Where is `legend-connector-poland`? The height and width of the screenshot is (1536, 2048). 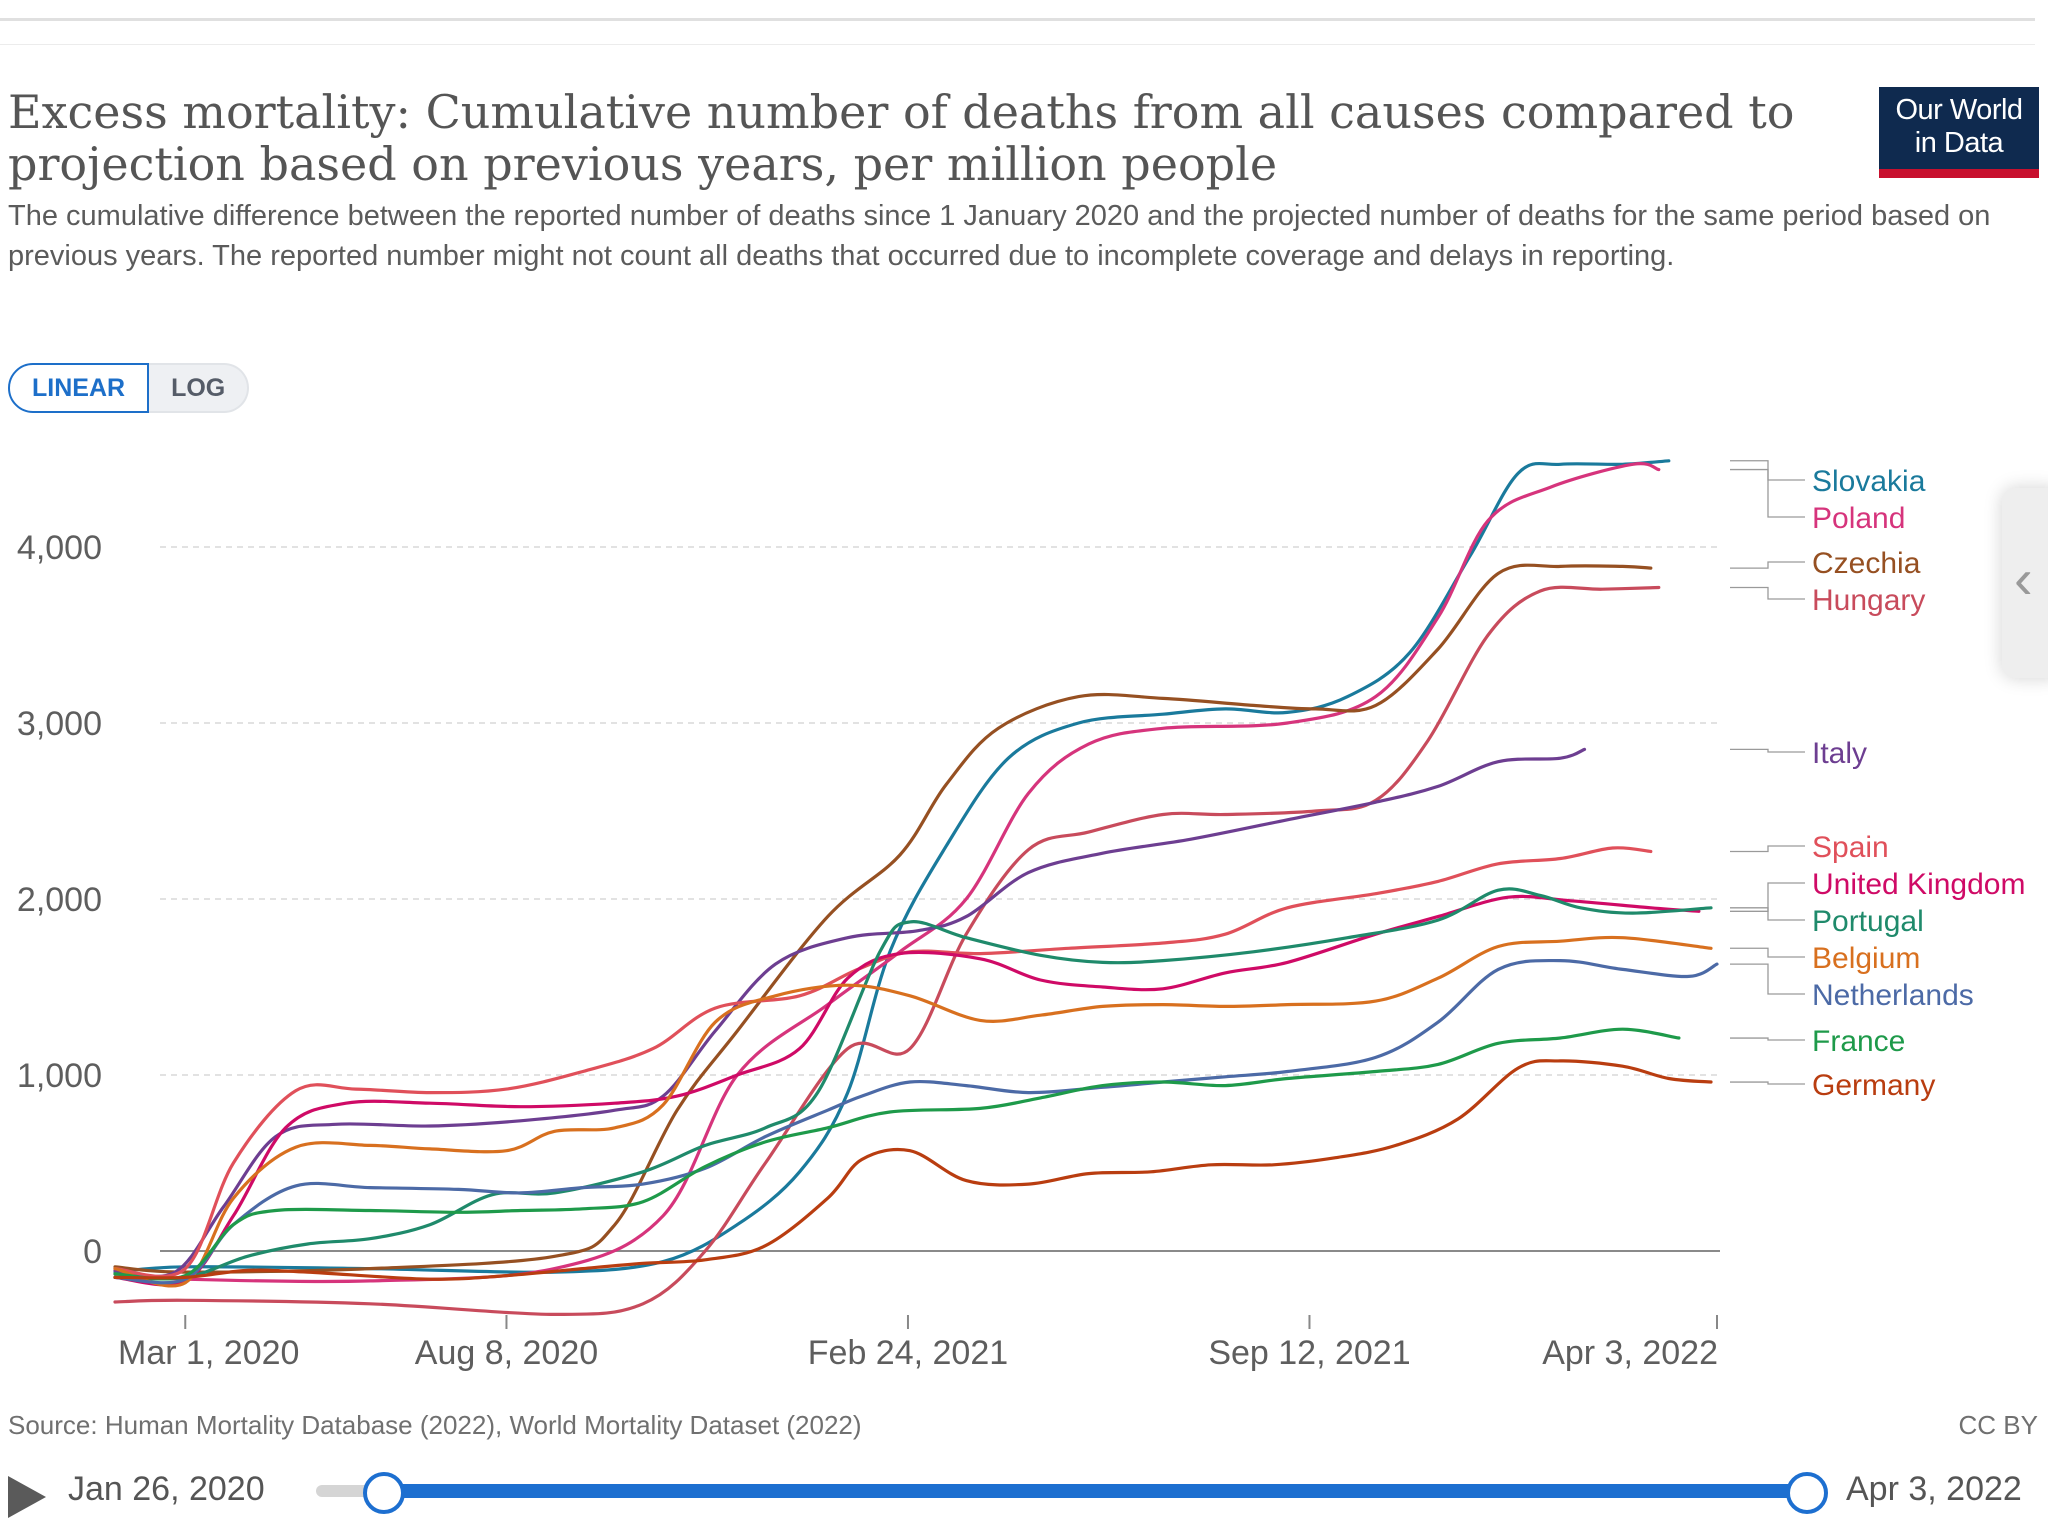 legend-connector-poland is located at coordinates (1767, 493).